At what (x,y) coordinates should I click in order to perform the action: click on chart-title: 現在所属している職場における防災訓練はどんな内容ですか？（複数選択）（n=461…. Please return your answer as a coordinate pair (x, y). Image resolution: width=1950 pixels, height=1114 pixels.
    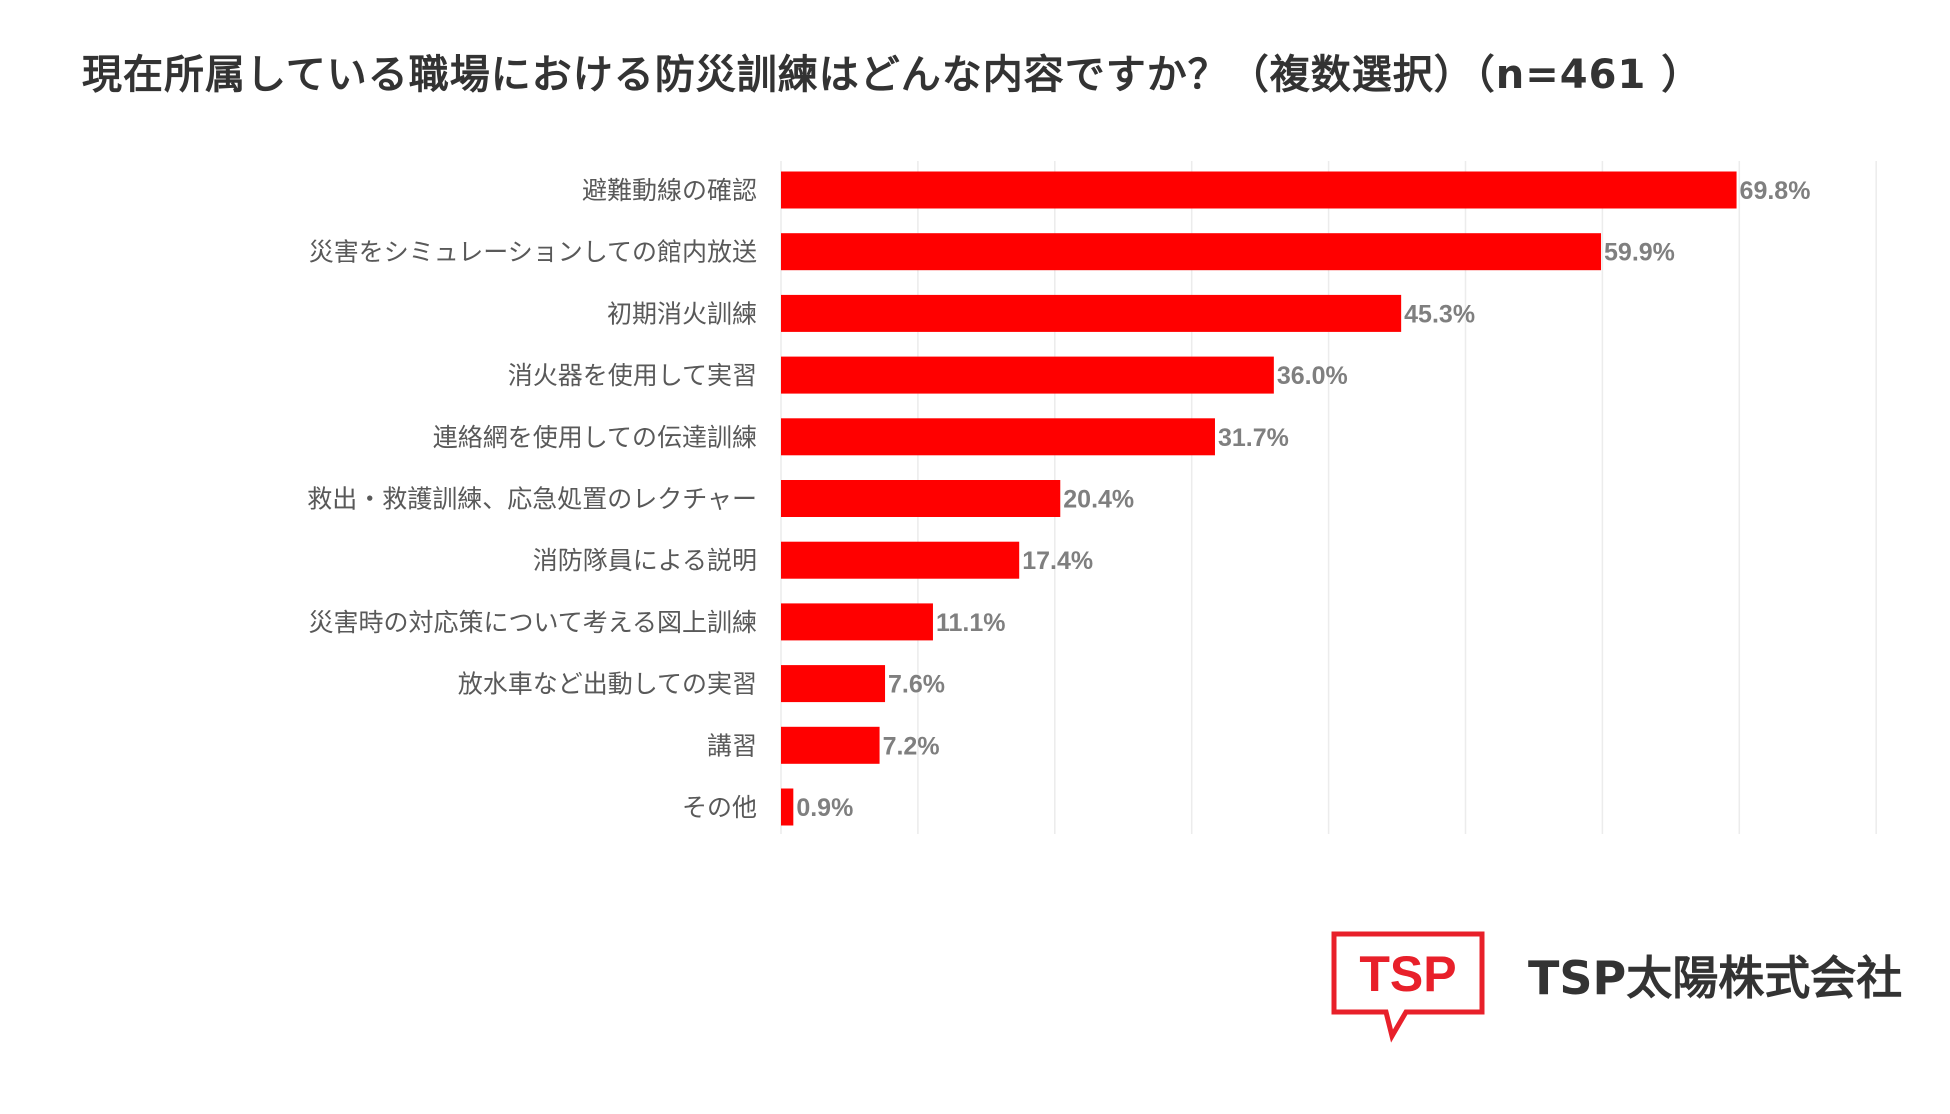
    Looking at the image, I should click on (892, 75).